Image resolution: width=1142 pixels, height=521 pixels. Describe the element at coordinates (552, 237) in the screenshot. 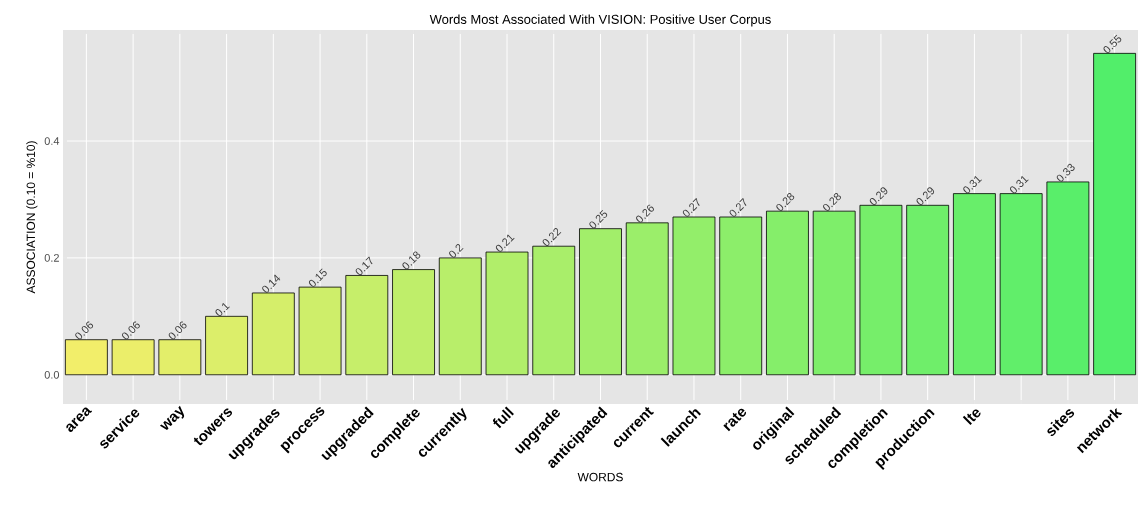

I see `data-label: 0.22` at that location.